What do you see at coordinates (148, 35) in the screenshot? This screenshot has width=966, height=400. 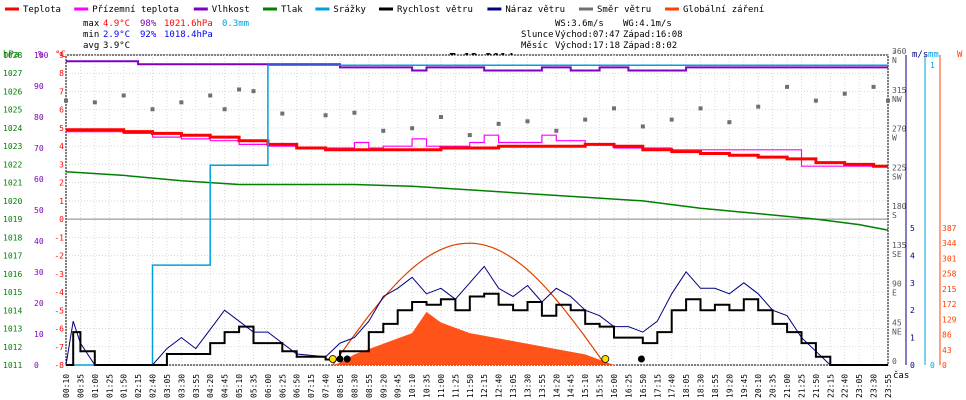 I see `stats-min-hum: 92%` at bounding box center [148, 35].